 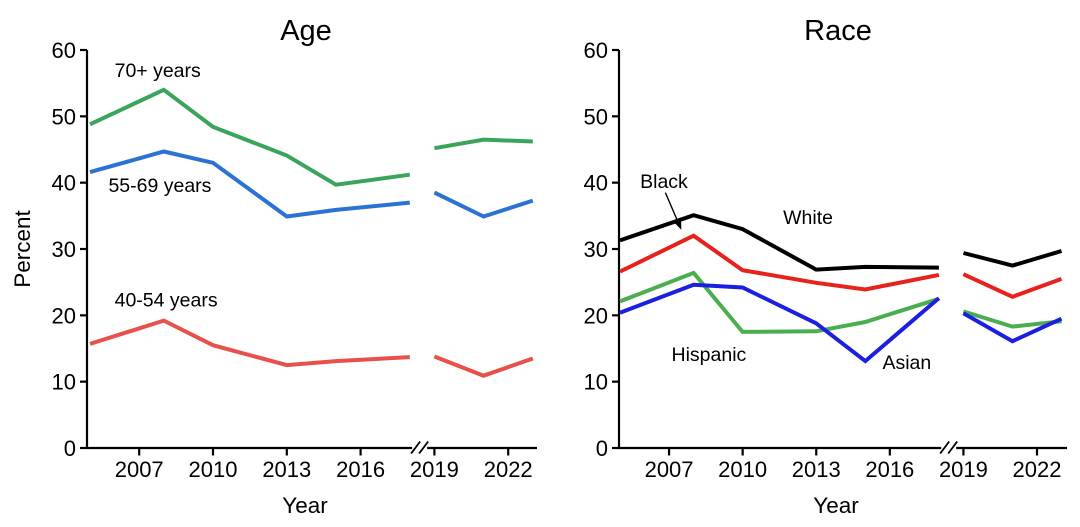 What do you see at coordinates (669, 469) in the screenshot?
I see `race-x-tick-label: 2007` at bounding box center [669, 469].